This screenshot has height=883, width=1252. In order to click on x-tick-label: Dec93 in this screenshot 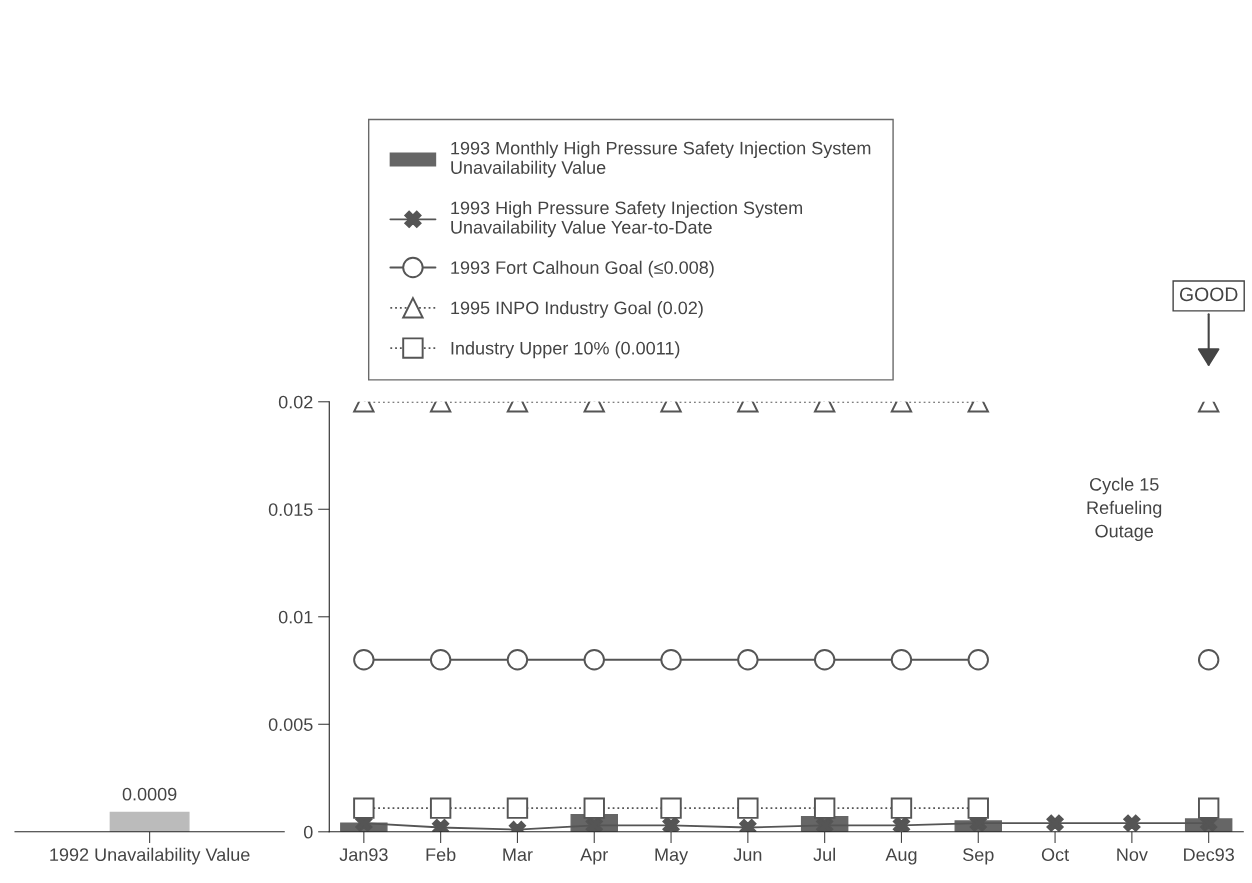, I will do `click(1209, 855)`.